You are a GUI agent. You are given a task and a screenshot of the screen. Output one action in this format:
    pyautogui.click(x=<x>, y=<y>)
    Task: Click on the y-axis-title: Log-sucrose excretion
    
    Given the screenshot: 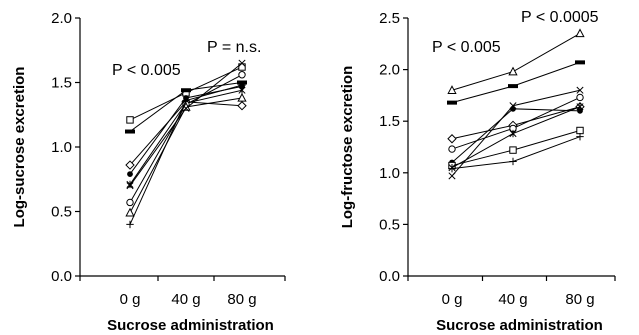 What is the action you would take?
    pyautogui.click(x=19, y=147)
    